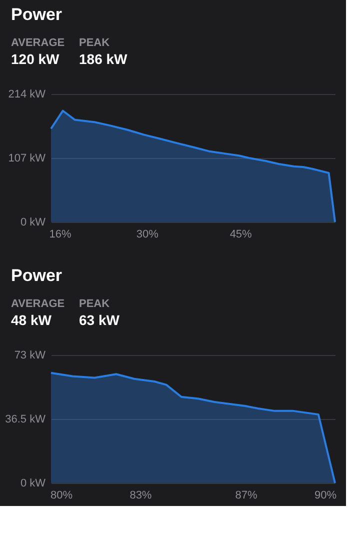  What do you see at coordinates (31, 320) in the screenshot?
I see `text: 48 kW` at bounding box center [31, 320].